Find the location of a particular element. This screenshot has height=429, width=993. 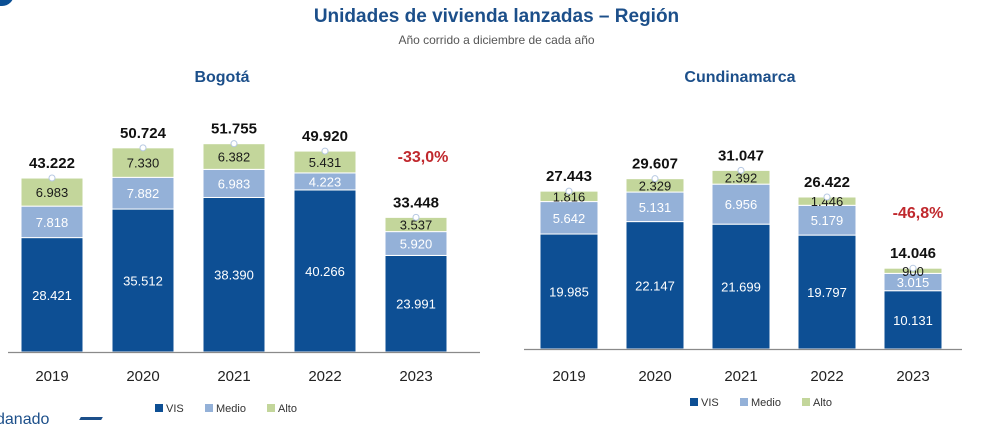

cundinamarca-tick-2022: 2022 is located at coordinates (826, 376).